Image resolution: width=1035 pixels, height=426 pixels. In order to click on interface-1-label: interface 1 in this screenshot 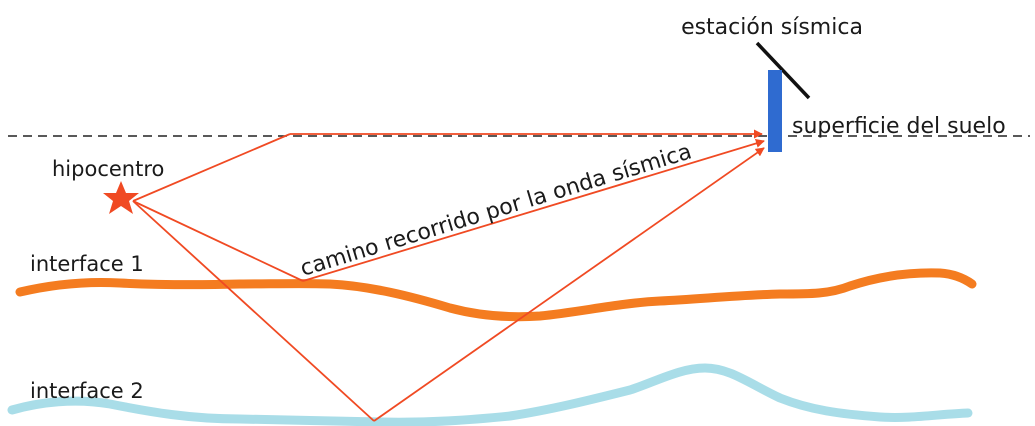, I will do `click(87, 264)`.